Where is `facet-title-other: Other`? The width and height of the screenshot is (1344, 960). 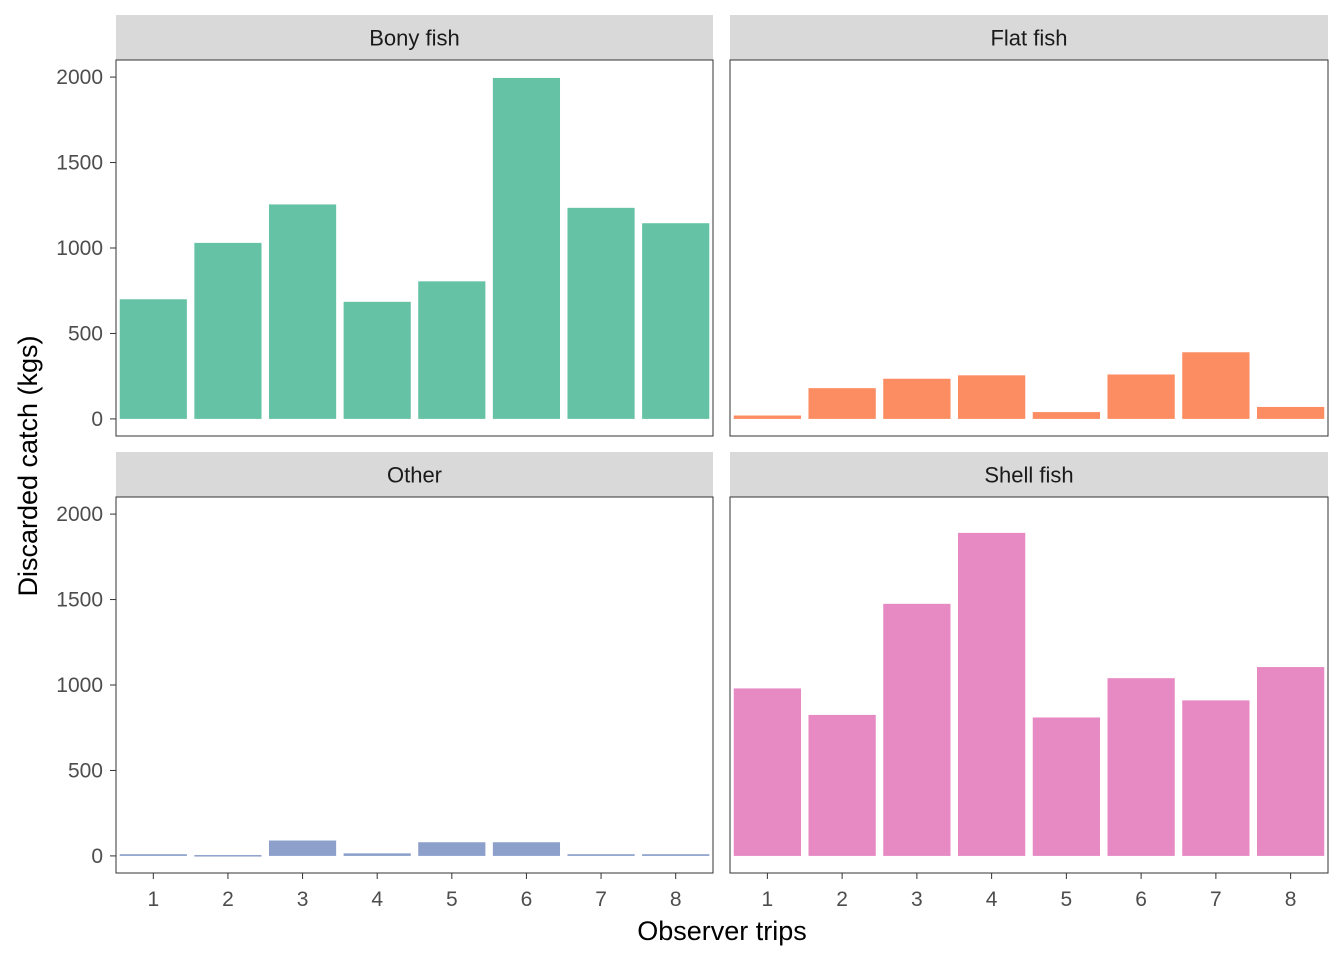 facet-title-other: Other is located at coordinates (414, 475).